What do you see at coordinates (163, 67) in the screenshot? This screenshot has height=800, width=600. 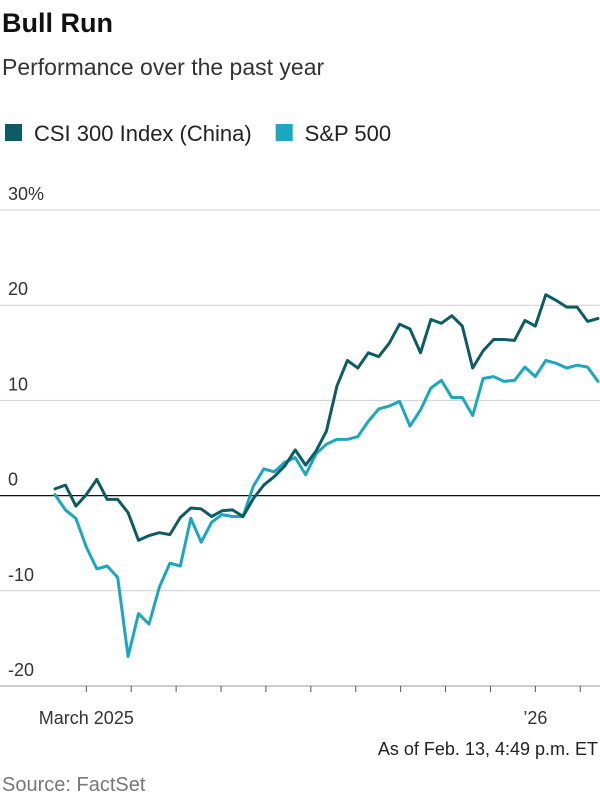 I see `chart-subtitle: Performance over the past year` at bounding box center [163, 67].